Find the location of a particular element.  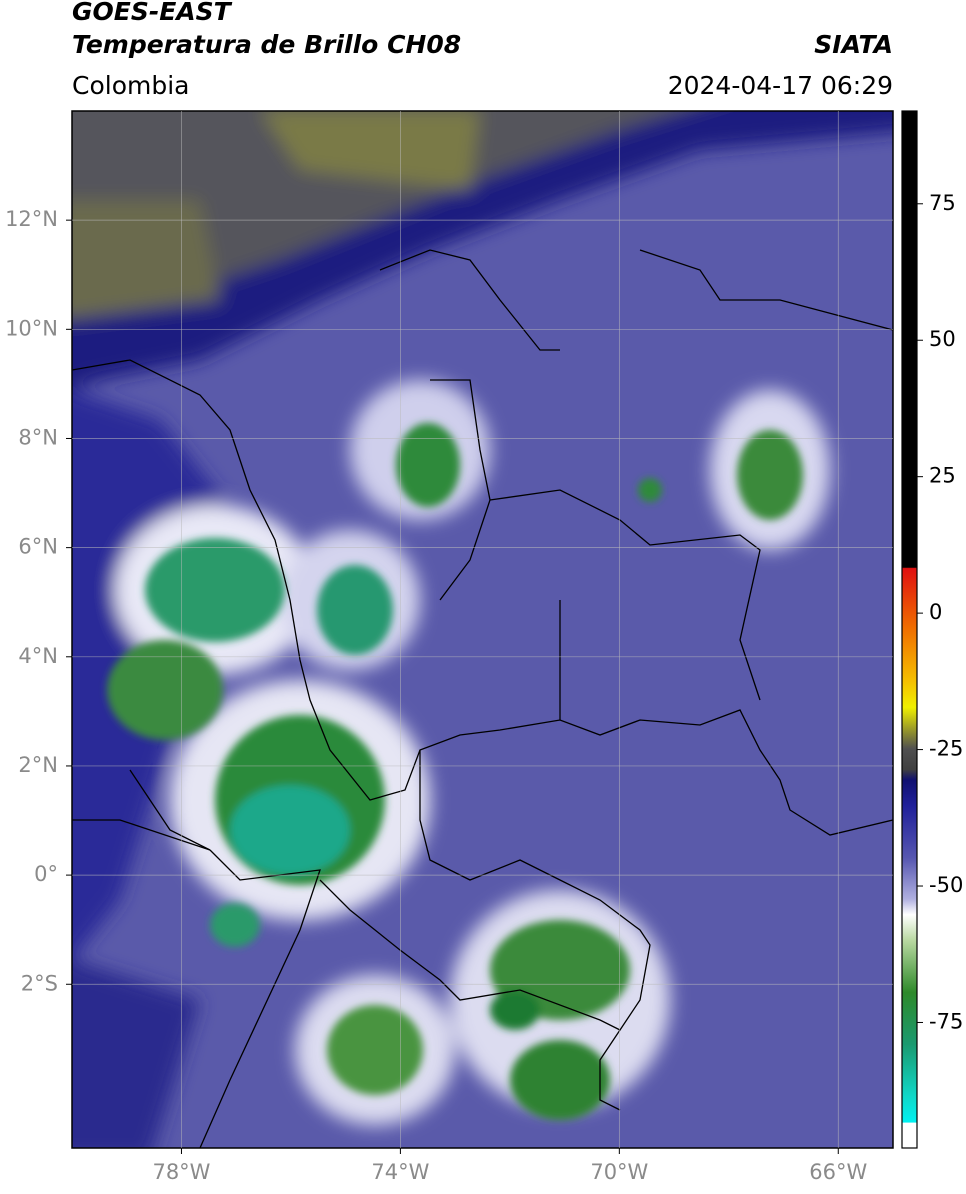

lat-tick-label: 2°S is located at coordinates (39, 983).